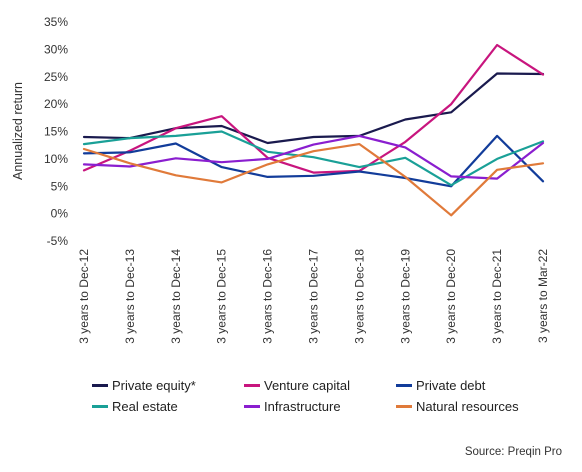 This screenshot has height=472, width=582. What do you see at coordinates (451, 385) in the screenshot?
I see `legend-label: Private debt` at bounding box center [451, 385].